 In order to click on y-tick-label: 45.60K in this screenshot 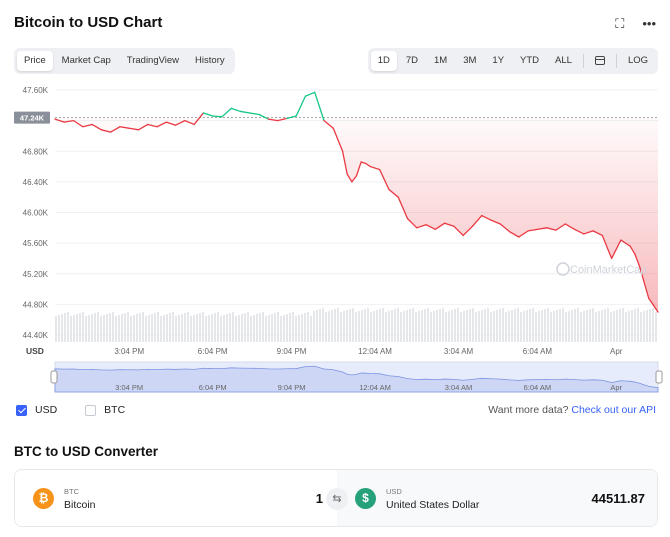, I will do `click(36, 243)`.